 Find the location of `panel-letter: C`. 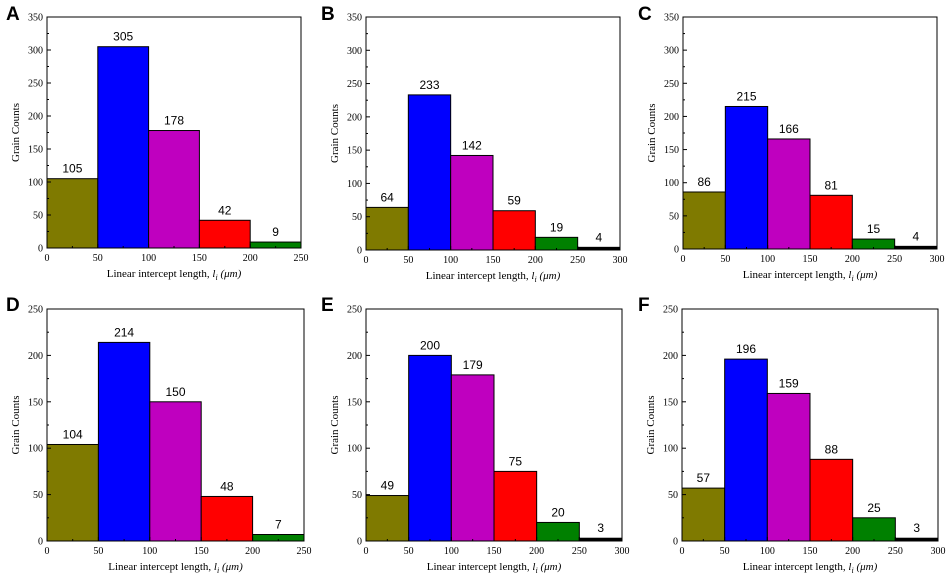

panel-letter: C is located at coordinates (645, 14).